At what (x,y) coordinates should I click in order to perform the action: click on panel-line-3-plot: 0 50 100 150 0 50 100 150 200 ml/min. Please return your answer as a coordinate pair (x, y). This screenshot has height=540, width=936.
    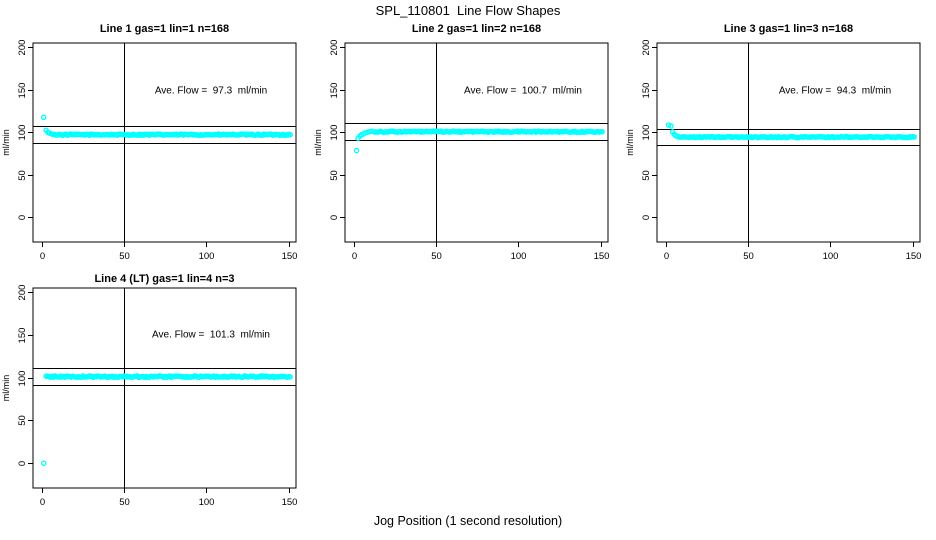
    Looking at the image, I should click on (773, 151).